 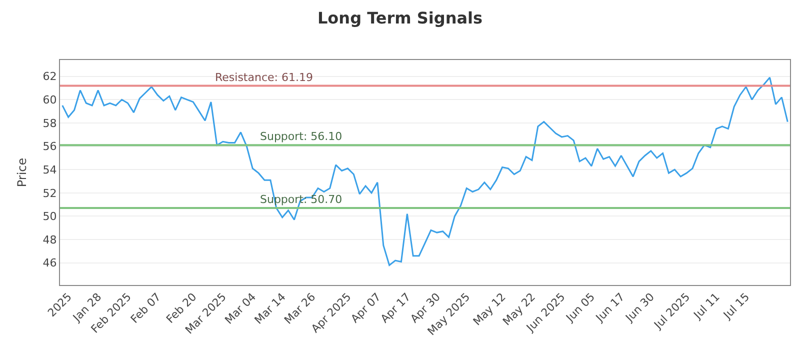 What do you see at coordinates (49, 193) in the screenshot?
I see `y-tick-label: 52` at bounding box center [49, 193].